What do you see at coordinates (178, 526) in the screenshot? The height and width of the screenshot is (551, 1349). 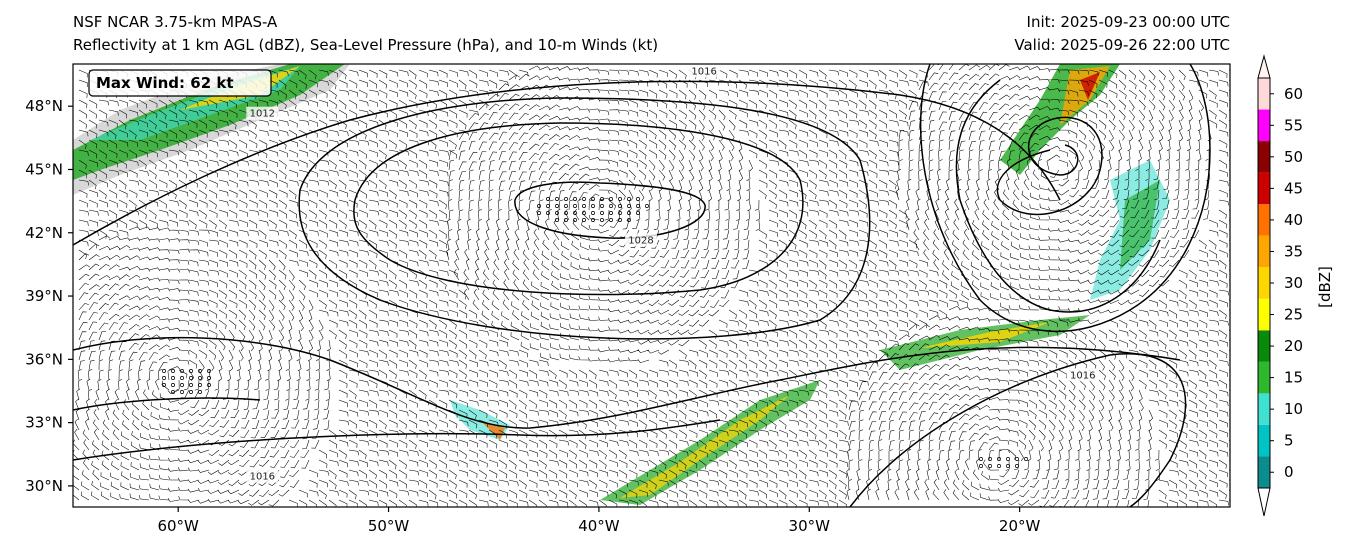 I see `lon-tick-label: 60°W` at bounding box center [178, 526].